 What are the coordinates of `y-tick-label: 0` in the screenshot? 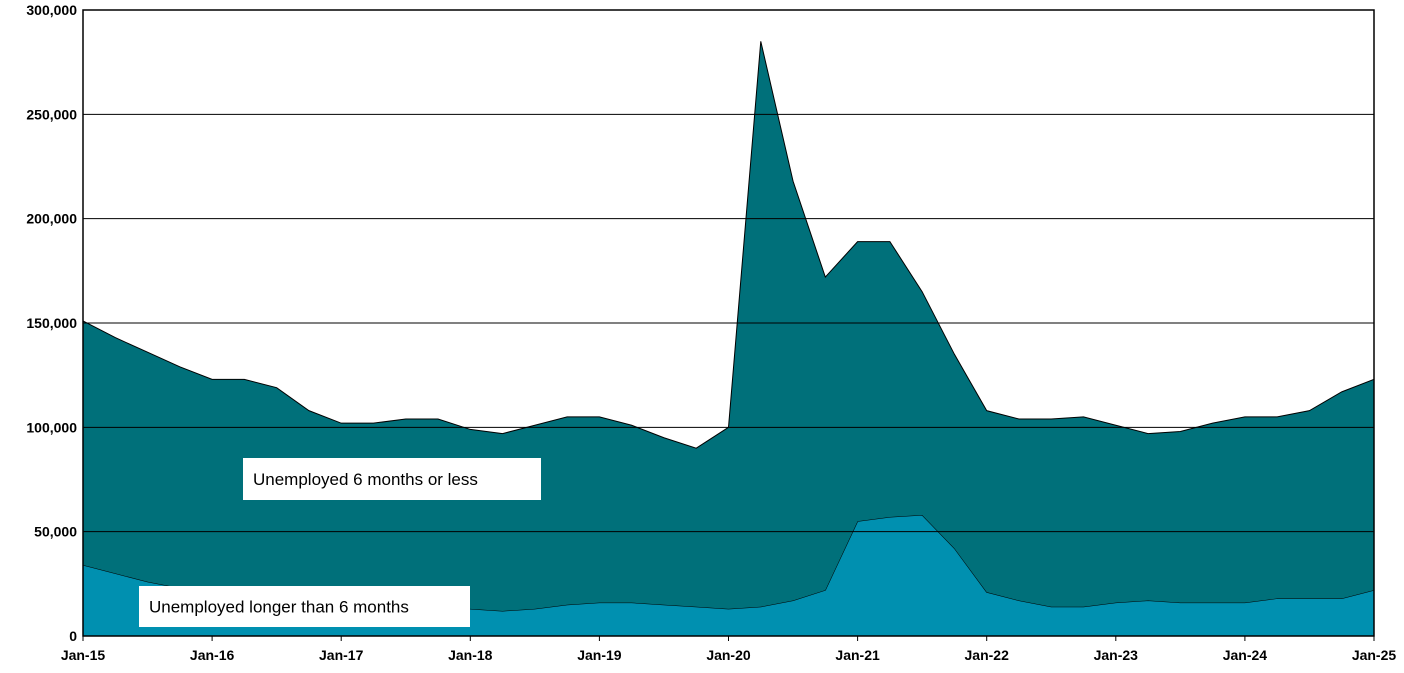 It's located at (73, 636).